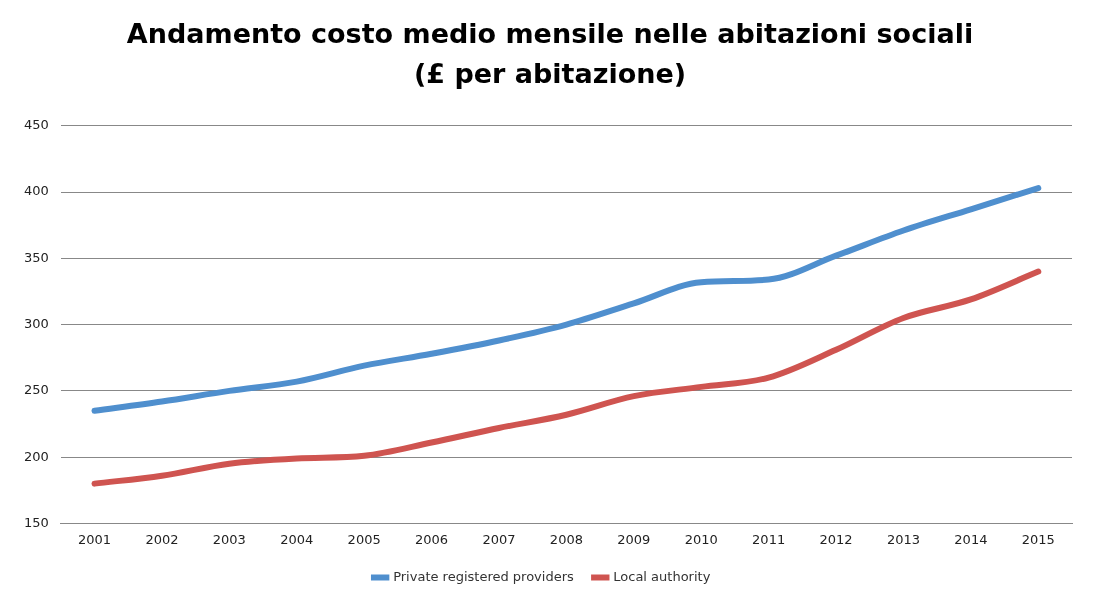 Image resolution: width=1100 pixels, height=597 pixels. Describe the element at coordinates (36, 191) in the screenshot. I see `y-tick-label: 400` at that location.